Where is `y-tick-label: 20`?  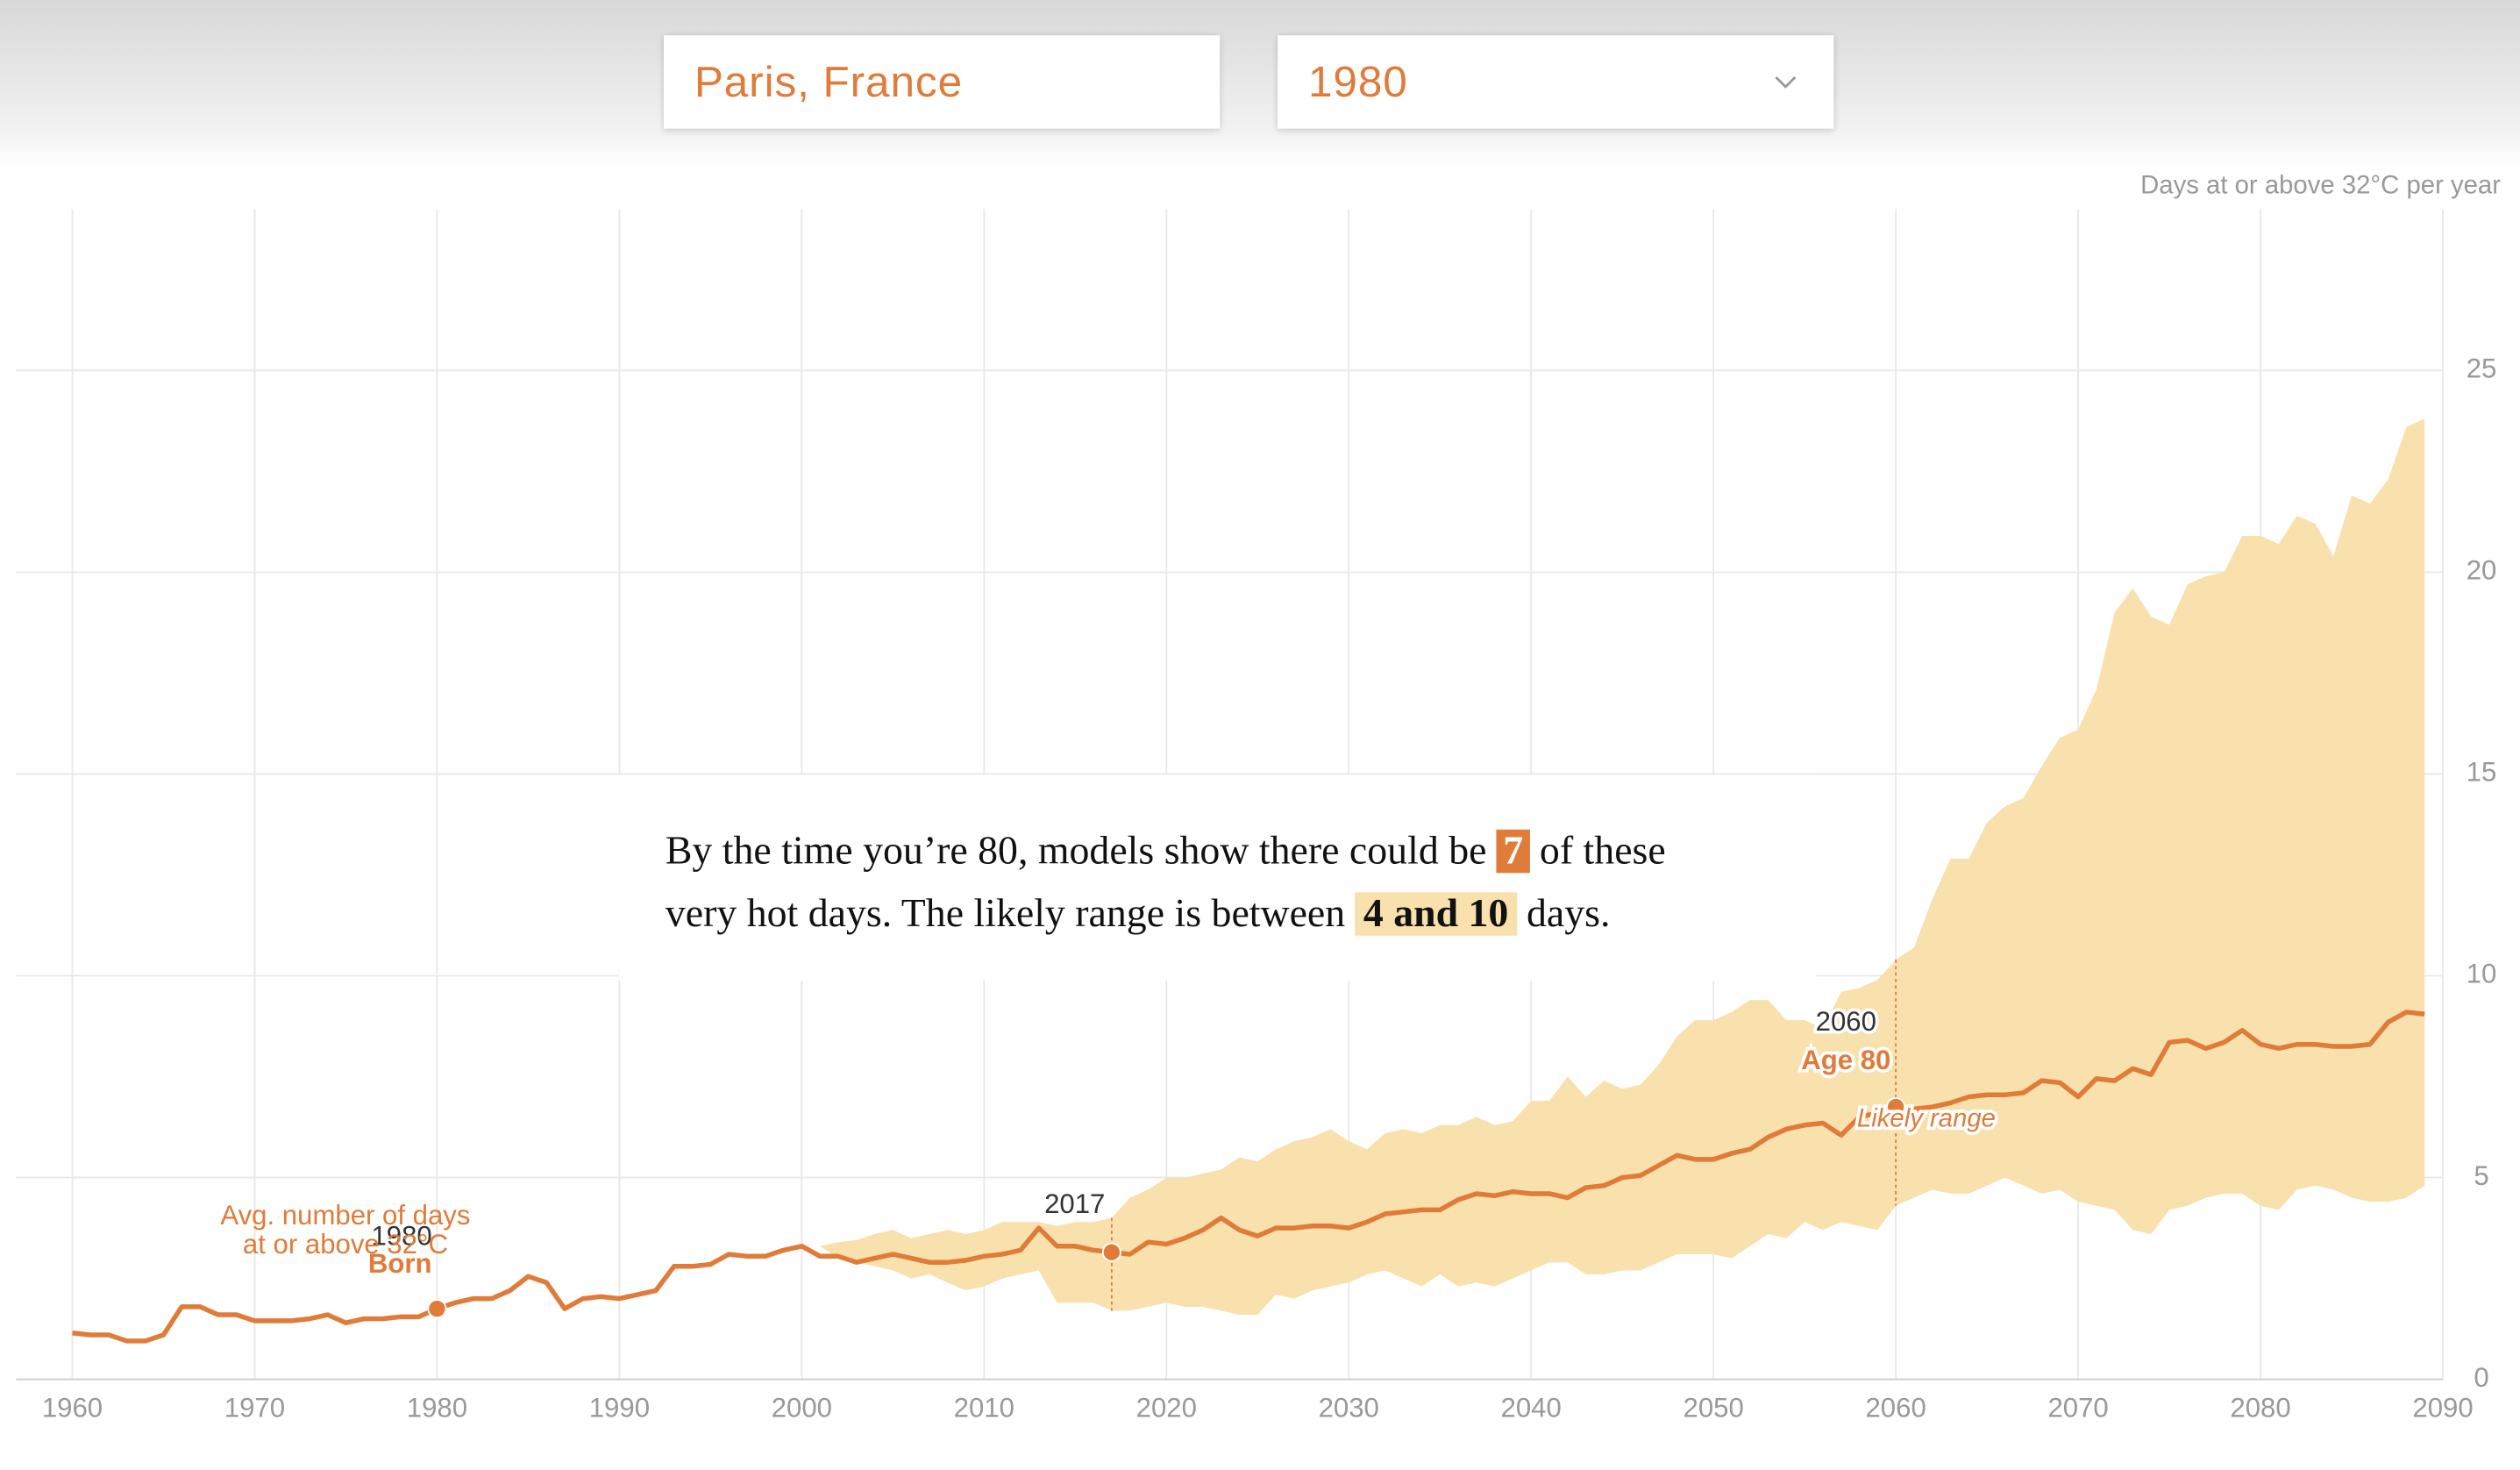 y-tick-label: 20 is located at coordinates (2482, 570).